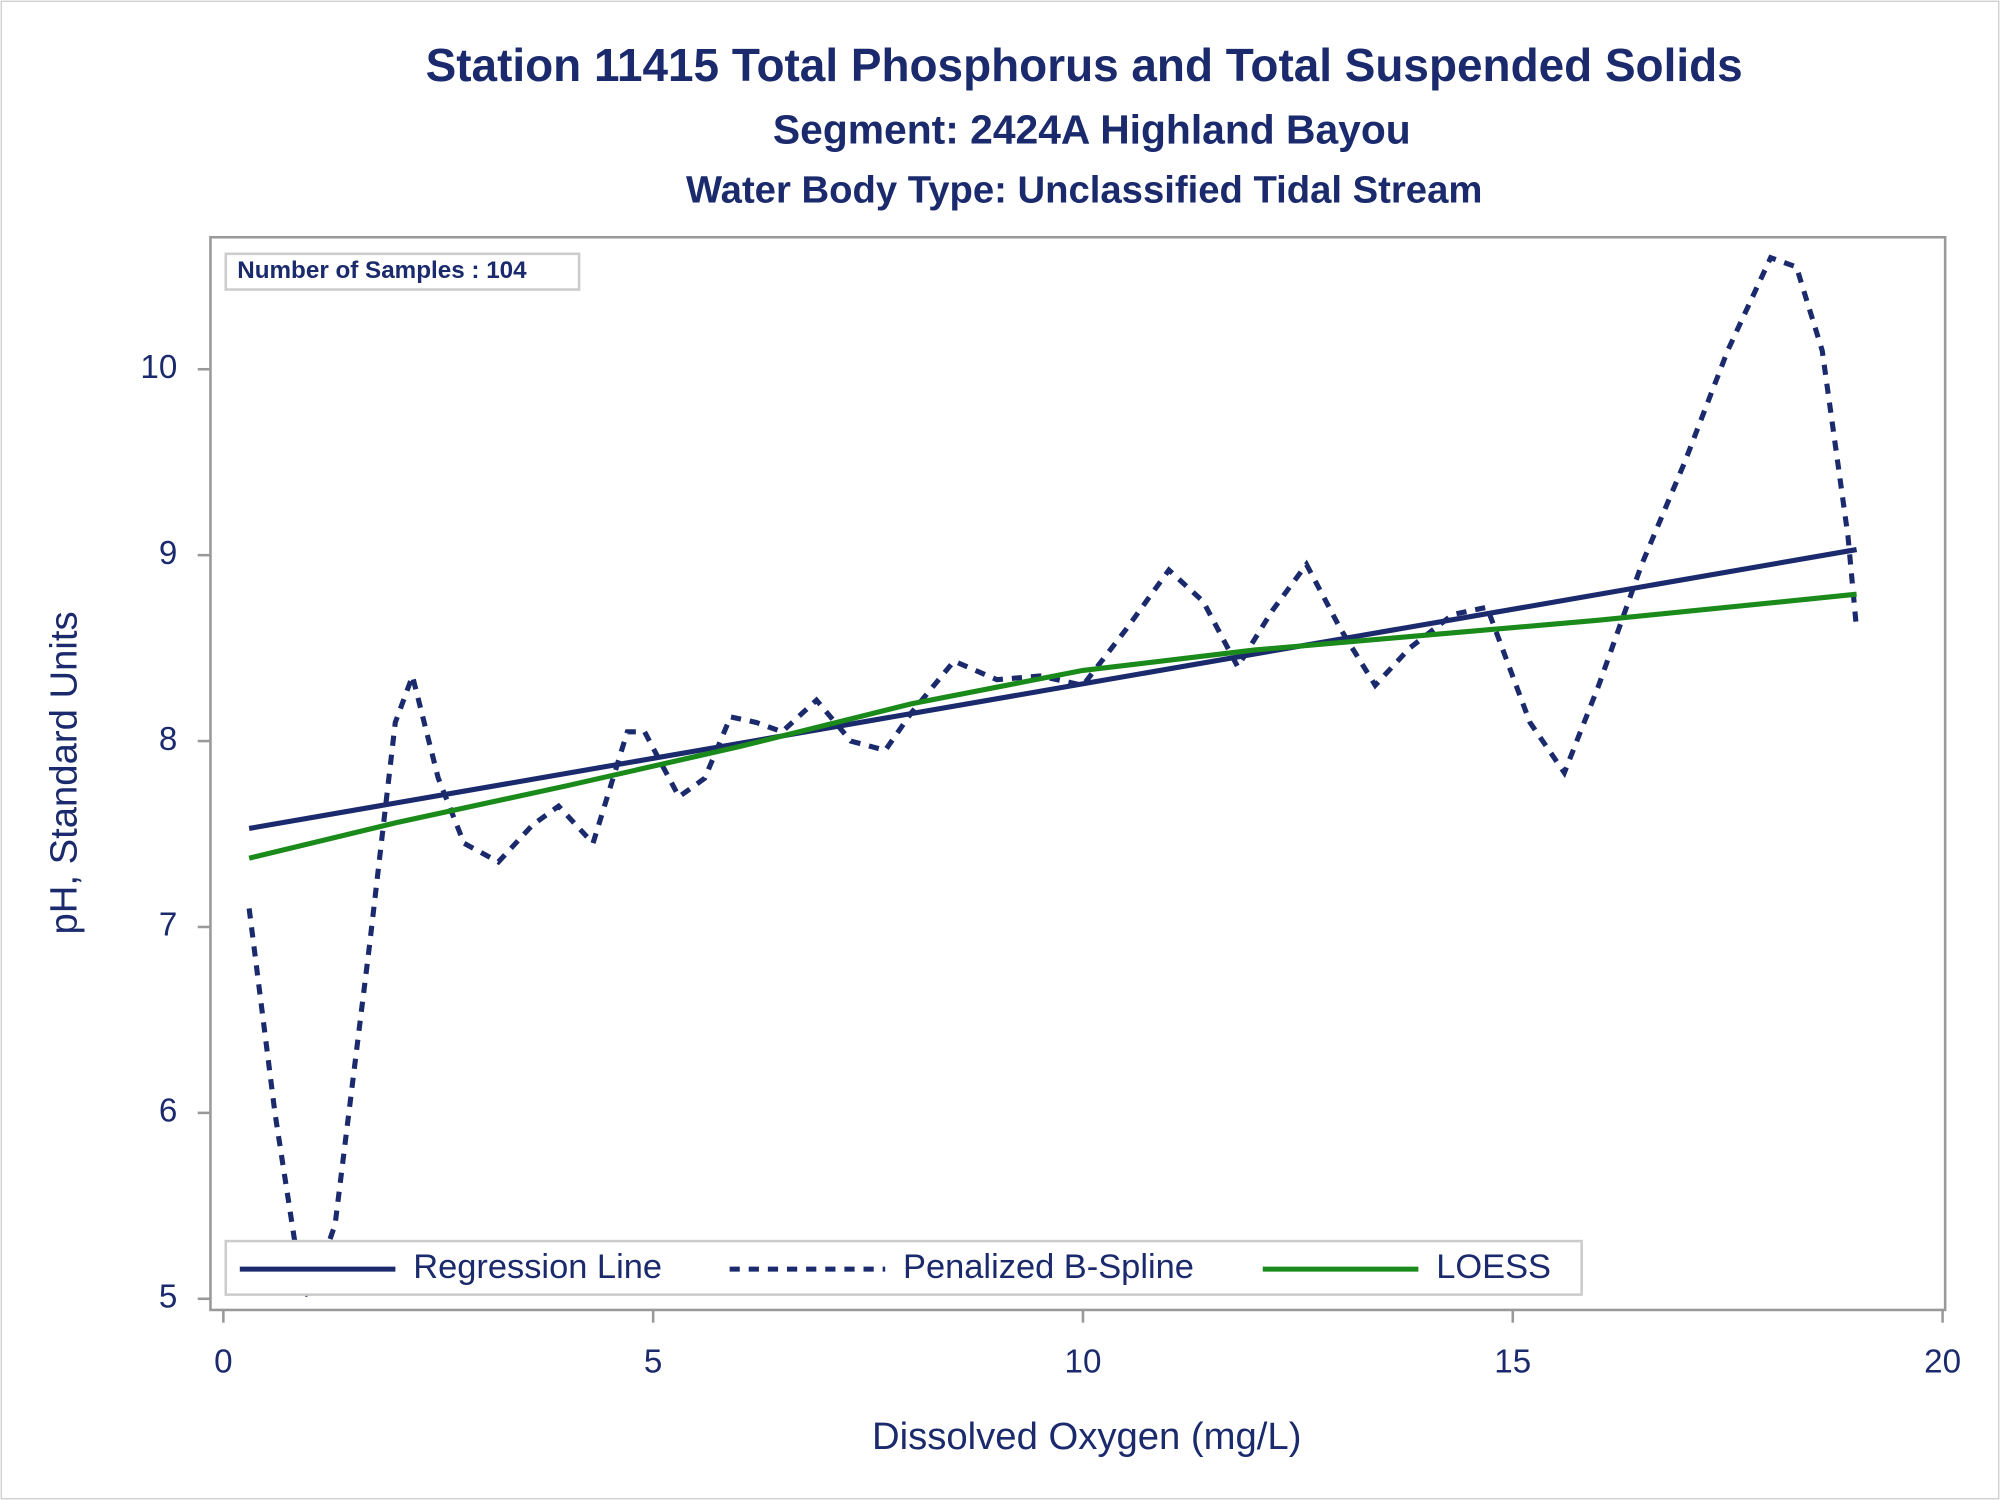  I want to click on annotation-box, so click(402, 271).